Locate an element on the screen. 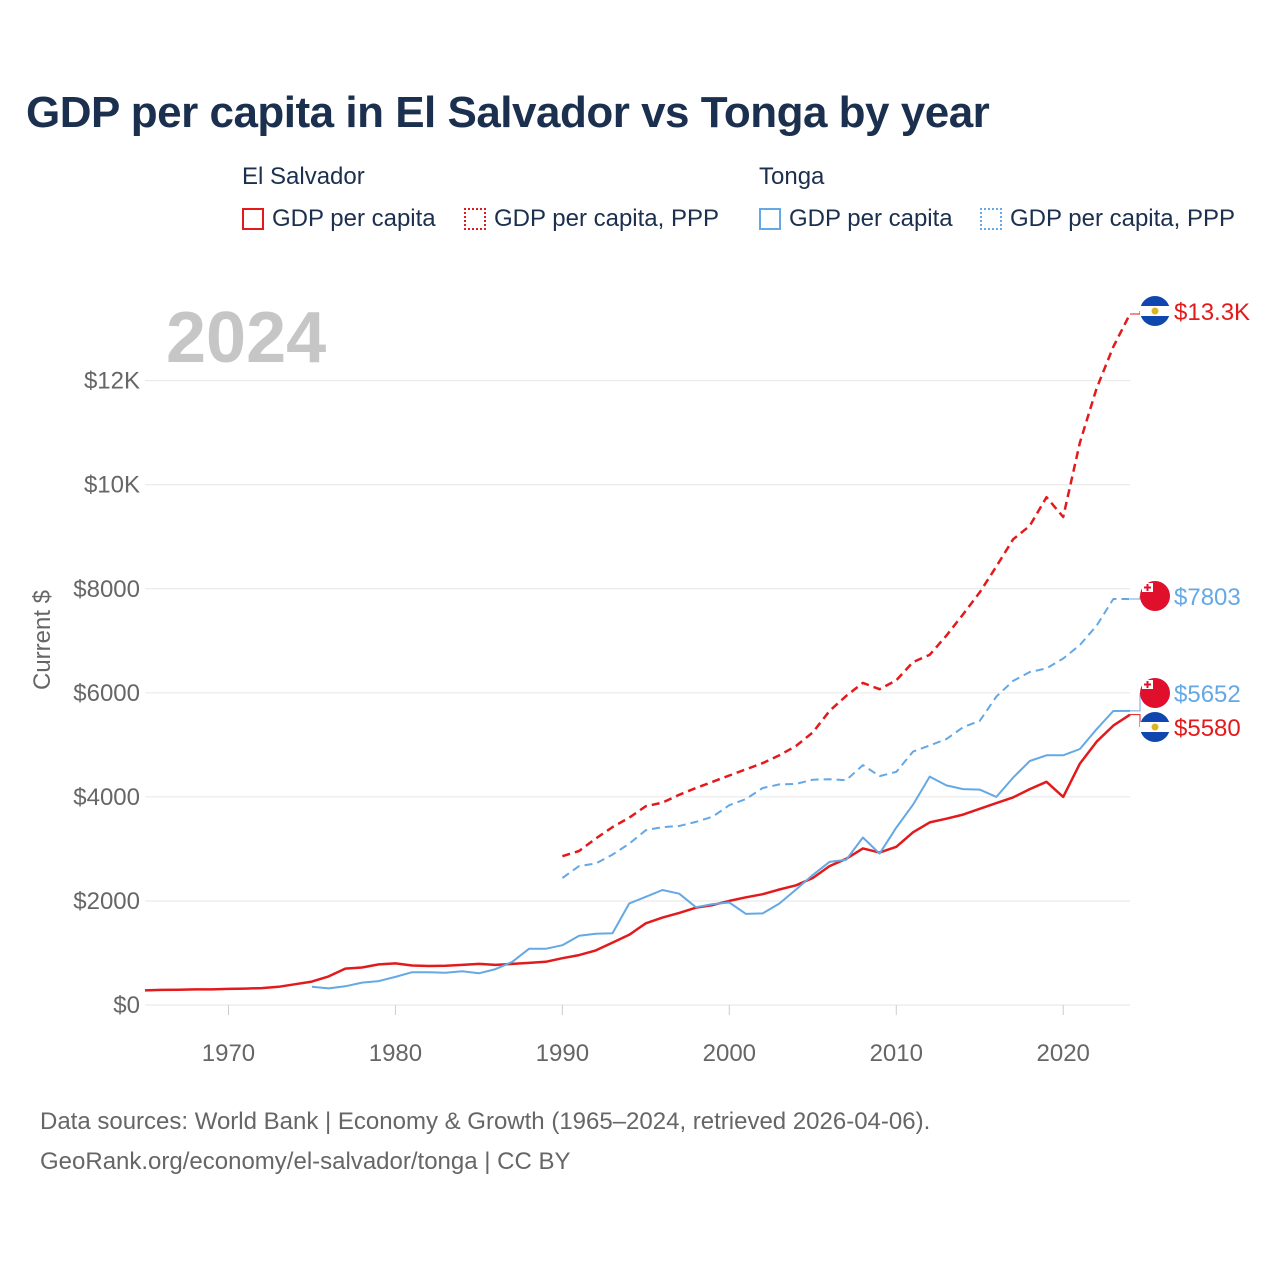 The width and height of the screenshot is (1280, 1280). legend-swatch-dotted-blue is located at coordinates (991, 219).